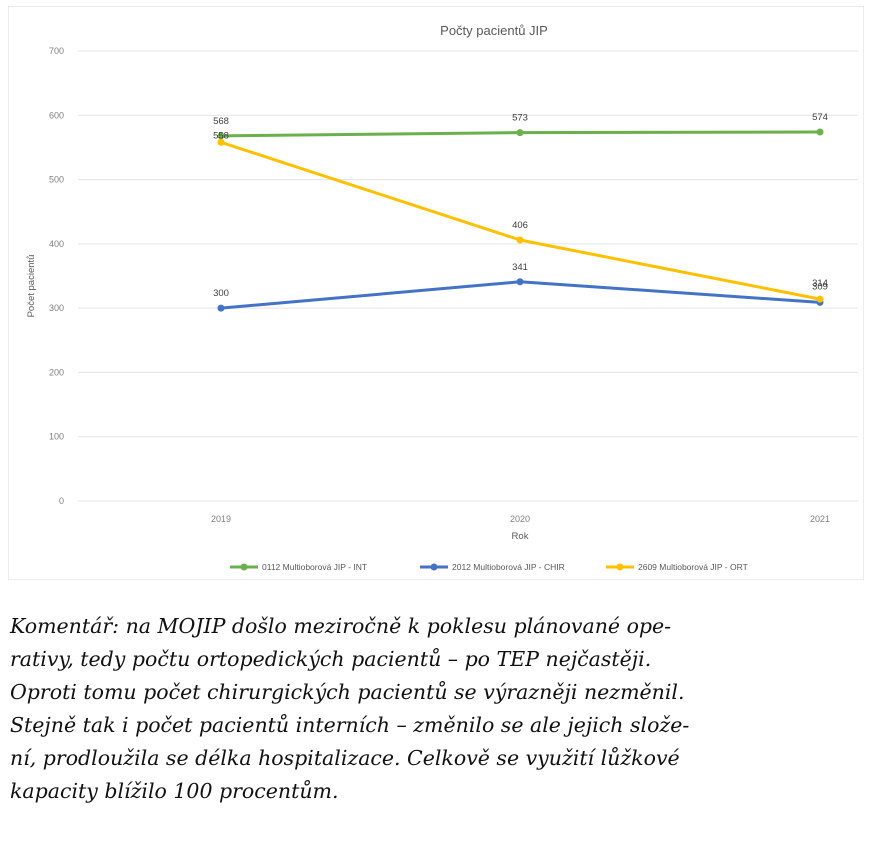 This screenshot has height=868, width=882. What do you see at coordinates (520, 118) in the screenshot?
I see `data-label: 573` at bounding box center [520, 118].